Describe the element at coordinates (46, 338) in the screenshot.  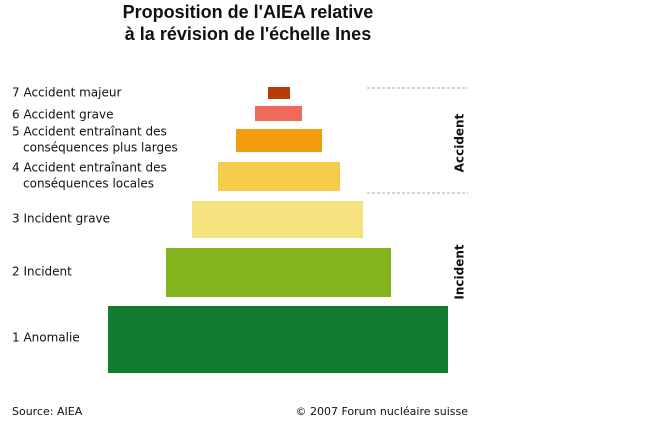
I see `level-label: 1 Anomalie` at that location.